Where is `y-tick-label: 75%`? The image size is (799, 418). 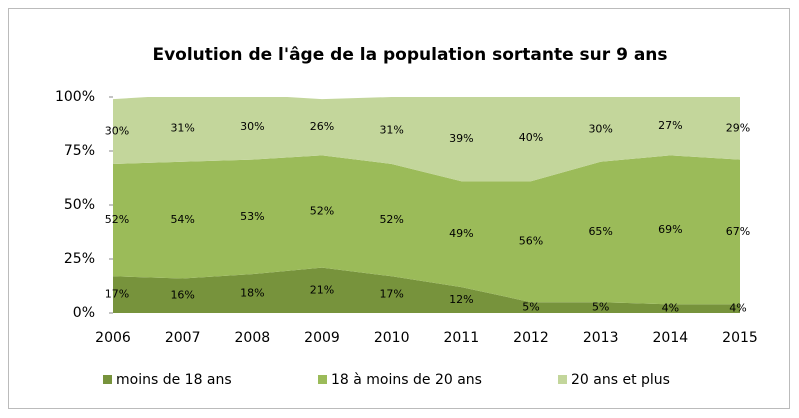 y-tick-label: 75% is located at coordinates (79, 151).